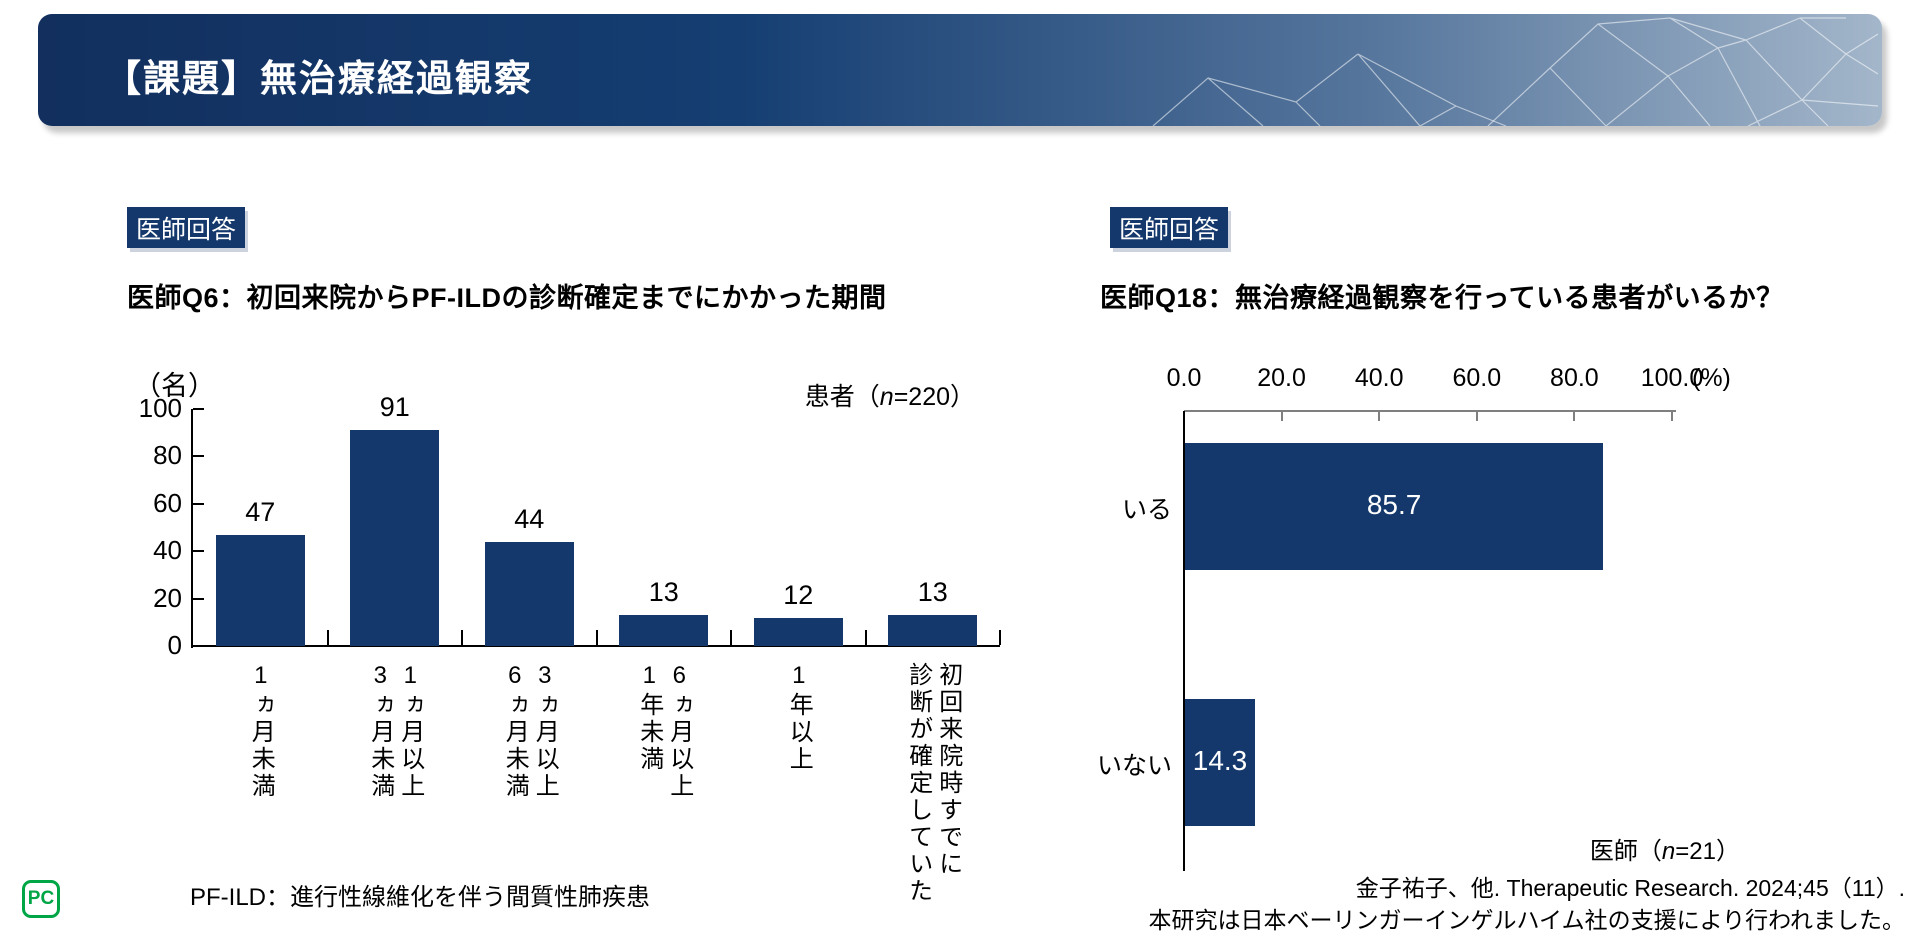 This screenshot has height=940, width=1920. I want to click on left-sample-size-label: 患者（n=220）, so click(832, 395).